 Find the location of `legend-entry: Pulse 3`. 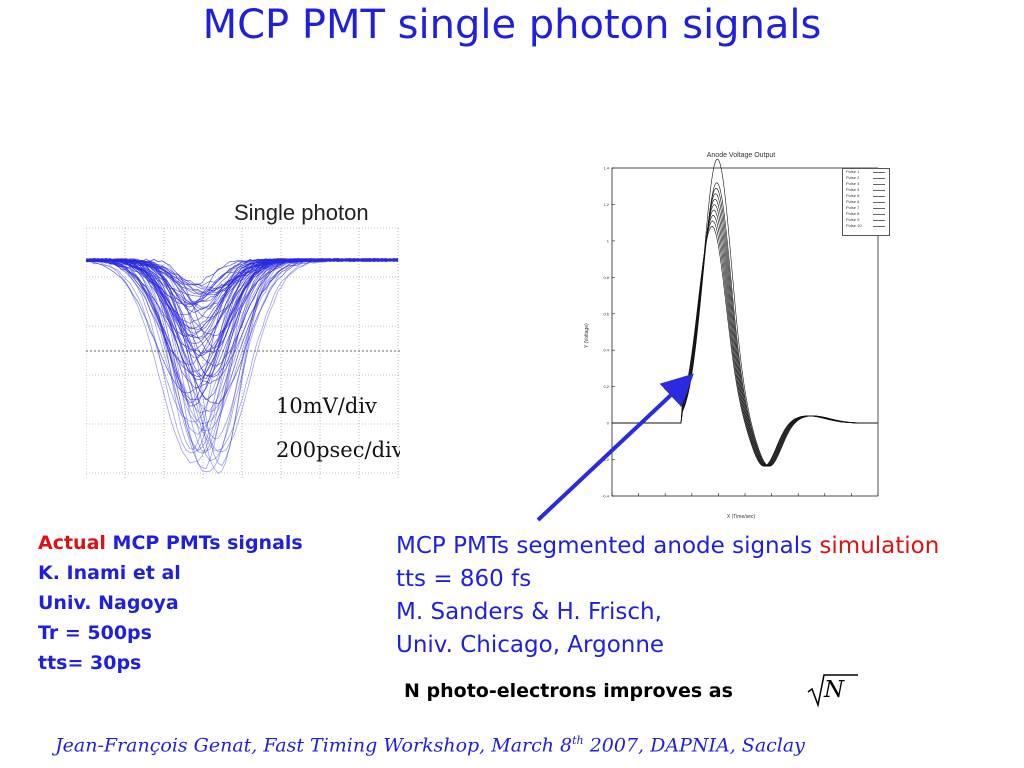

legend-entry: Pulse 3 is located at coordinates (866, 184).